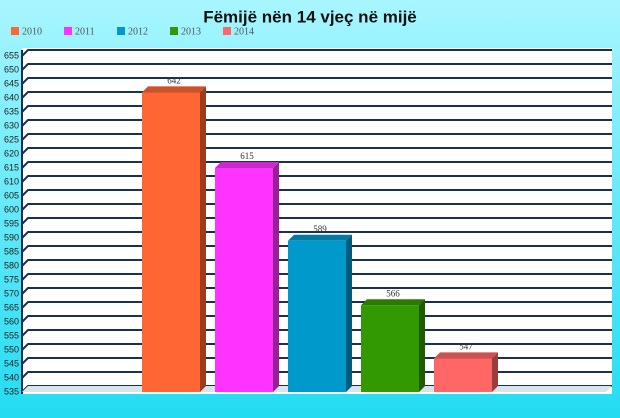  Describe the element at coordinates (11, 349) in the screenshot. I see `y-tick-label: 550` at that location.